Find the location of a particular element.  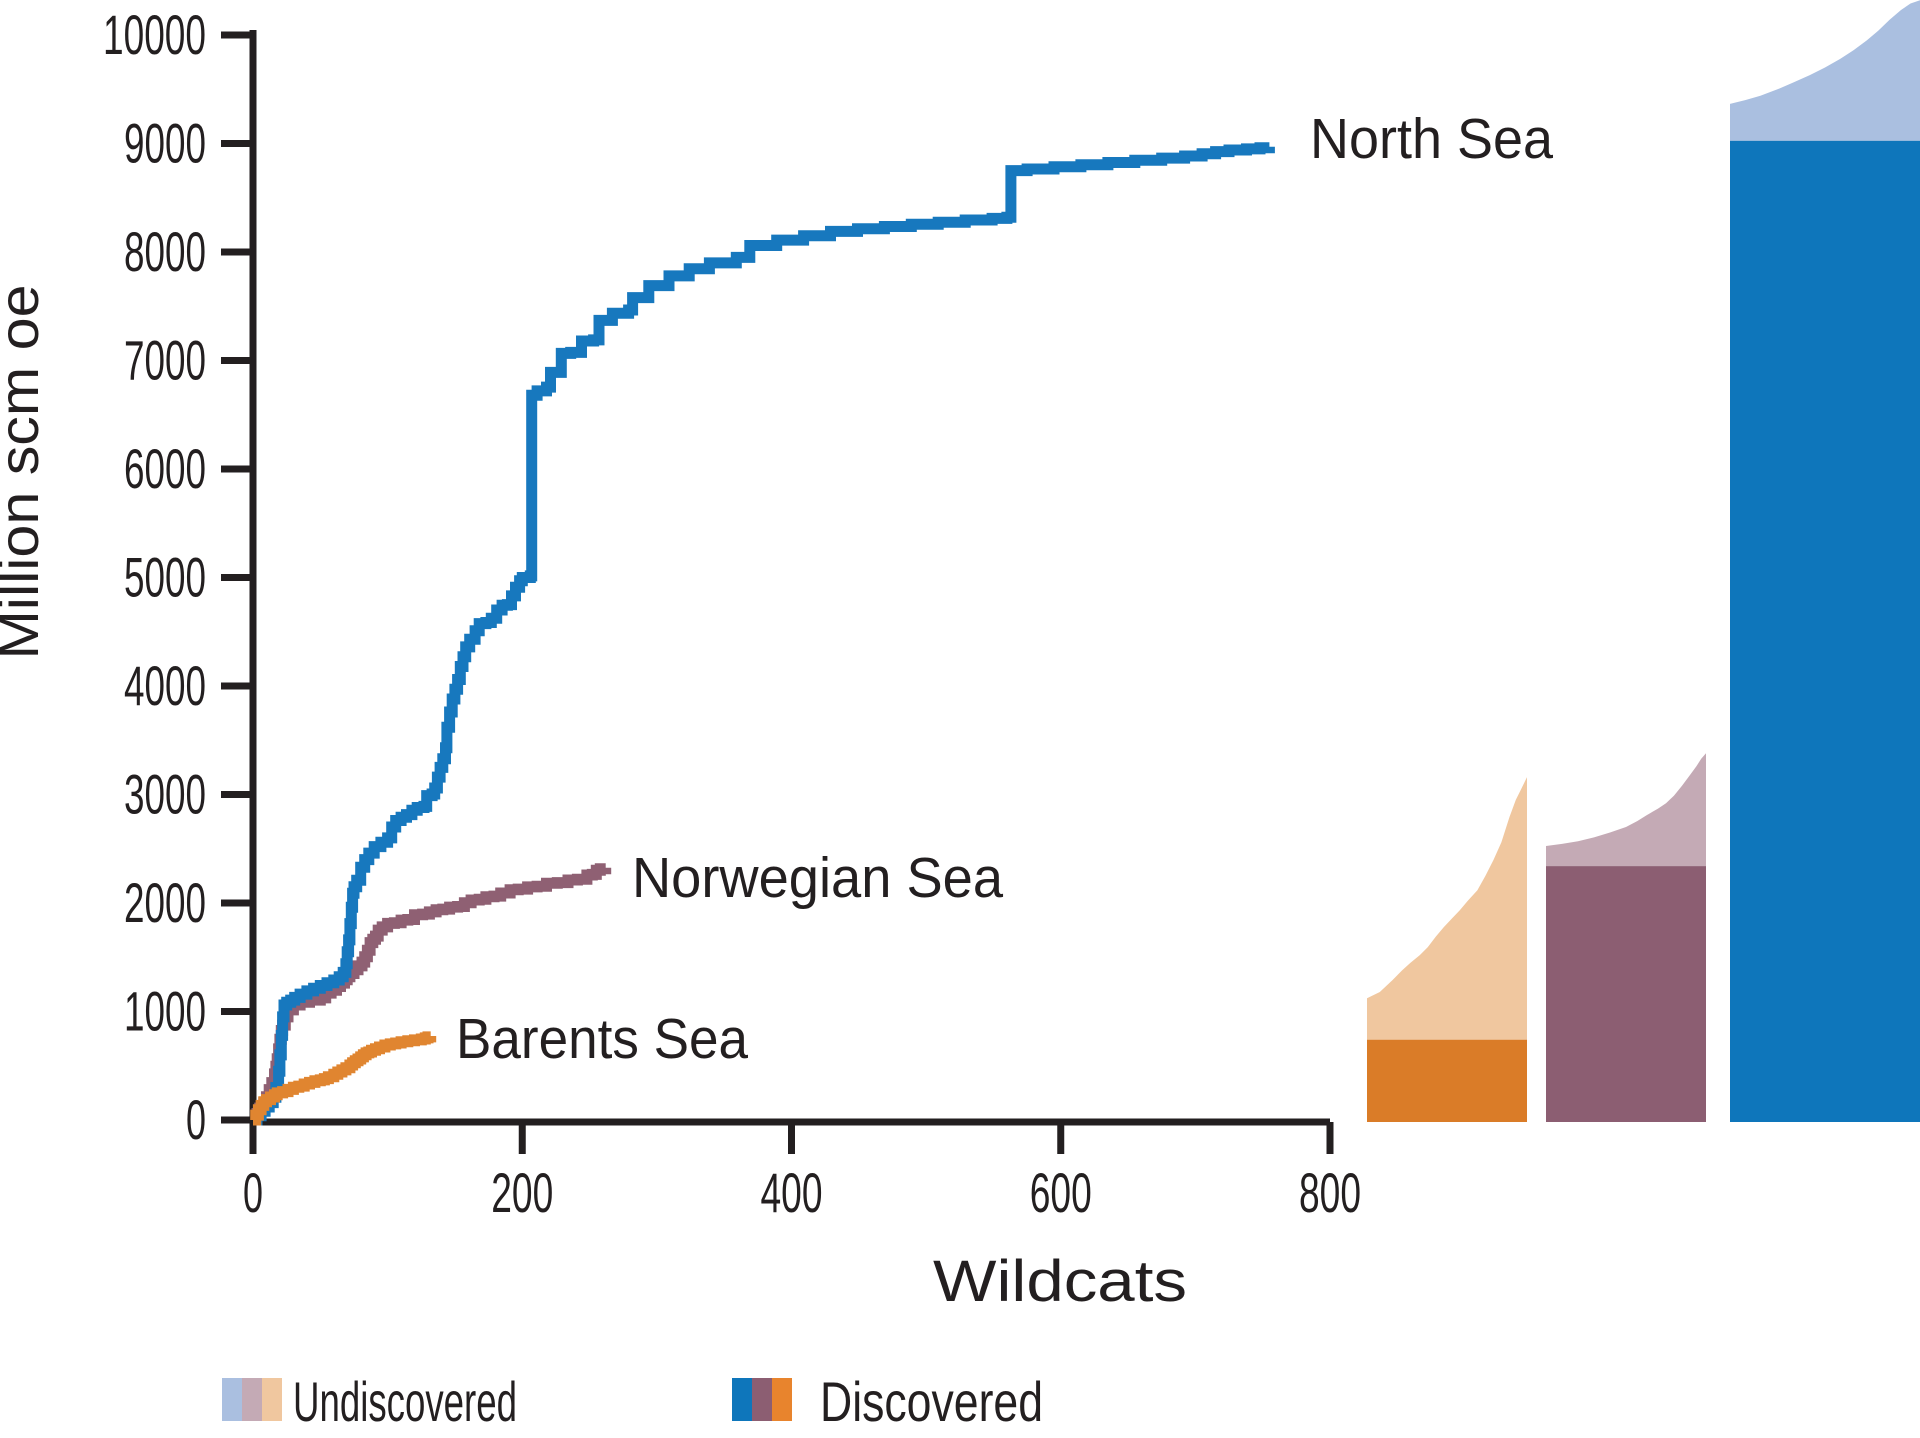

y-tick-label: 3000 is located at coordinates (165, 794).